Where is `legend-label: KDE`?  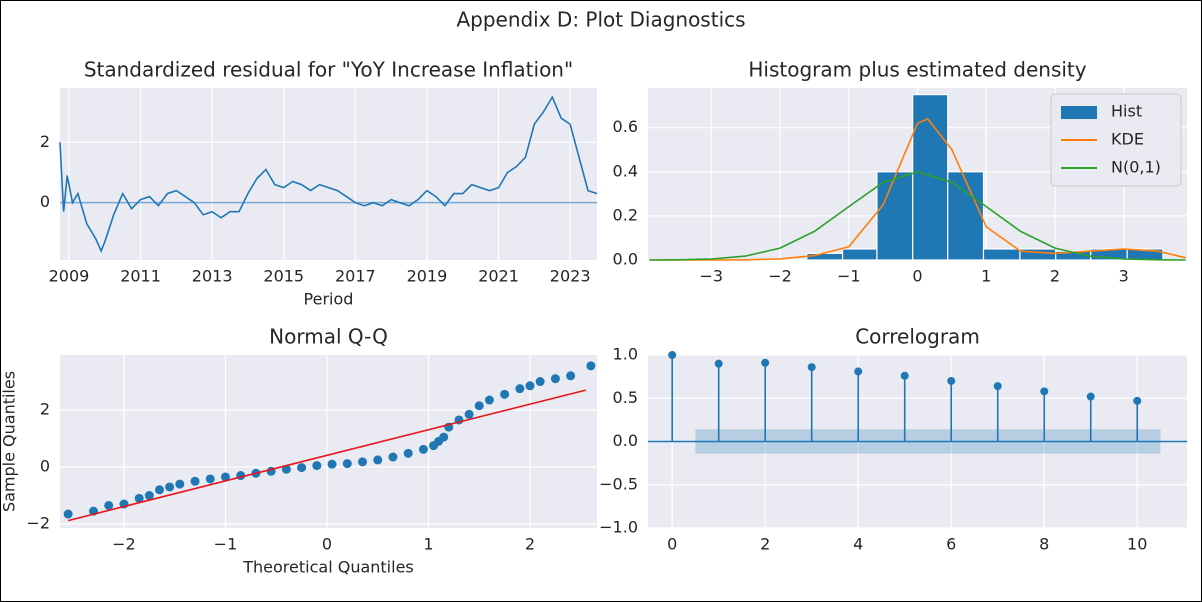 legend-label: KDE is located at coordinates (1127, 139).